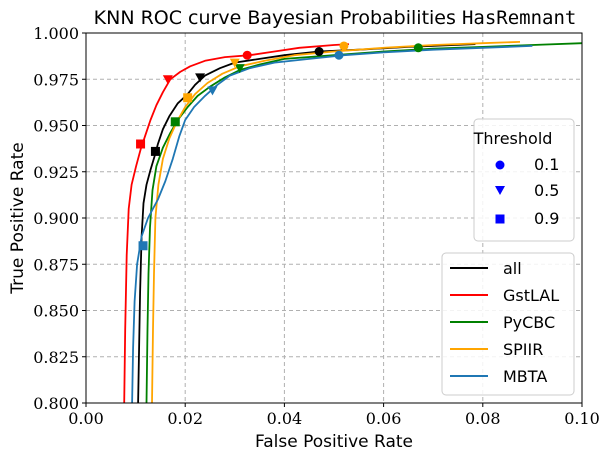  I want to click on y-tick-label: 0.875, so click(56, 264).